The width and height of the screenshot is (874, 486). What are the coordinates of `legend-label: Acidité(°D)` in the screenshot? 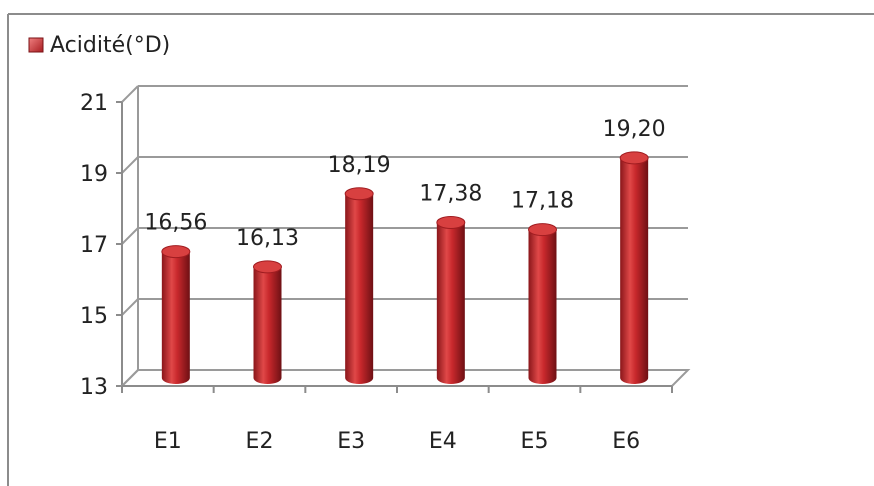 It's located at (110, 45).